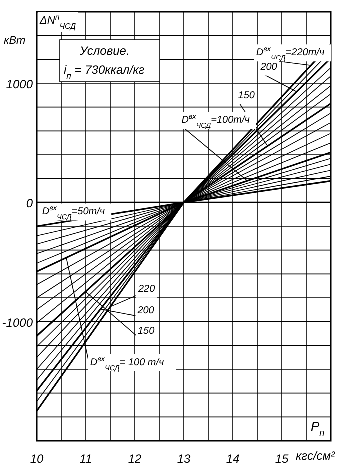 Image resolution: width=347 pixels, height=471 pixels. I want to click on annotation: i$_{п}$ = 730ккал/кг, so click(104, 72).